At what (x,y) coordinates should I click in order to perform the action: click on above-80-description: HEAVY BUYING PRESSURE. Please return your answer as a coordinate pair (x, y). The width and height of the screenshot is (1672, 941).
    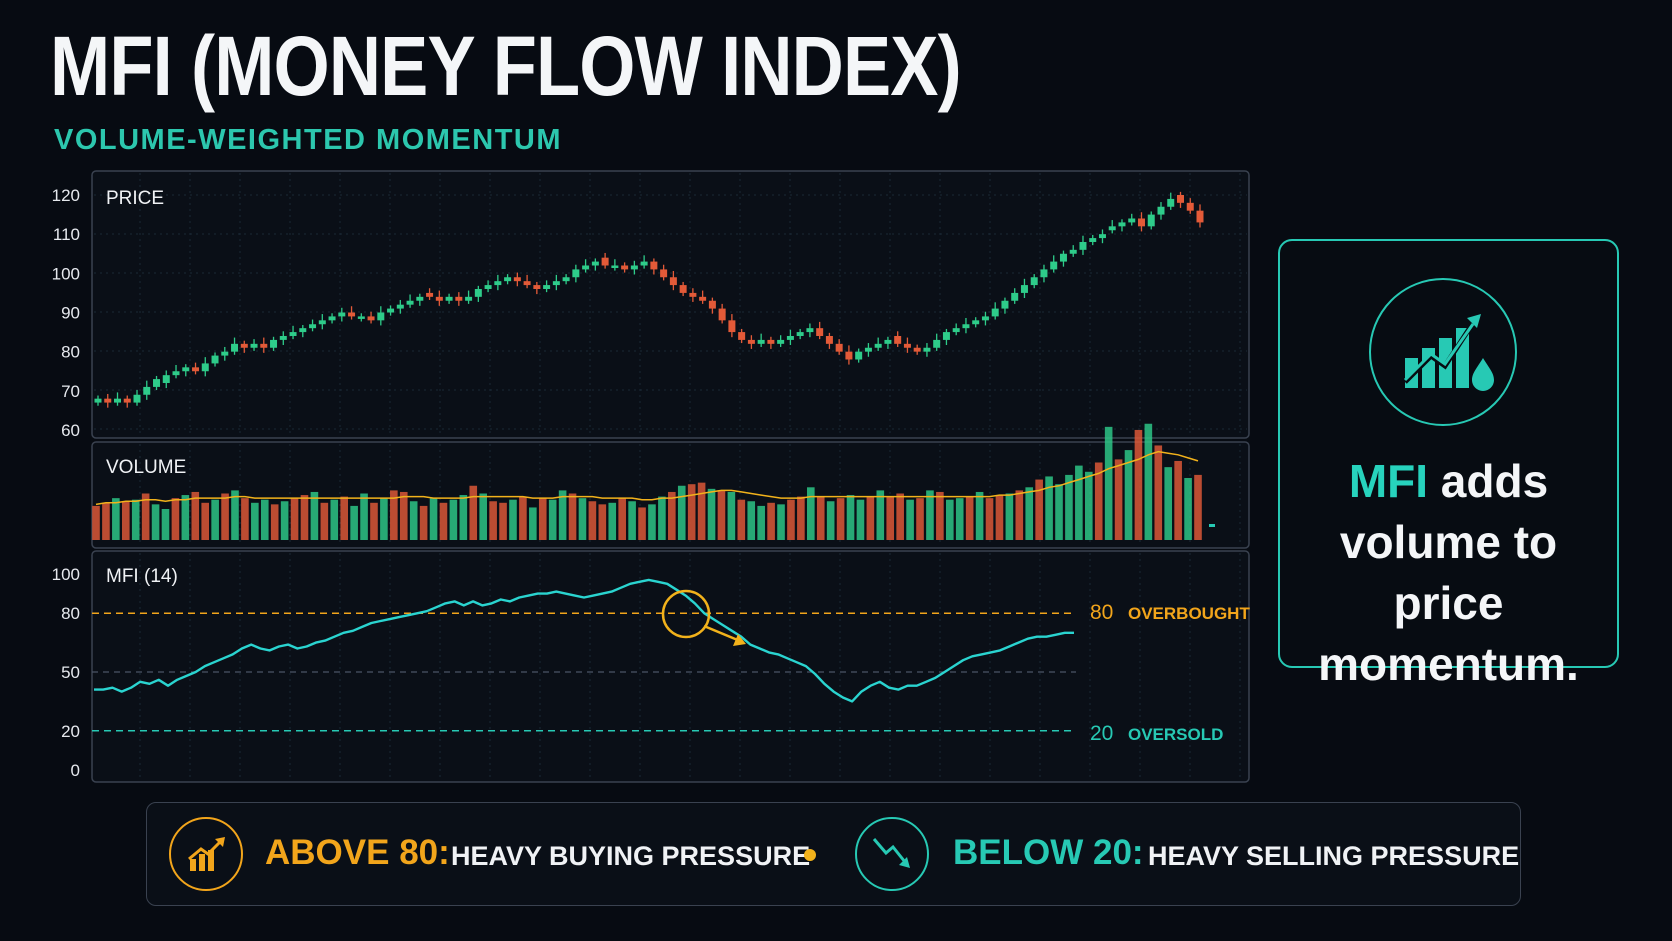
    Looking at the image, I should click on (631, 856).